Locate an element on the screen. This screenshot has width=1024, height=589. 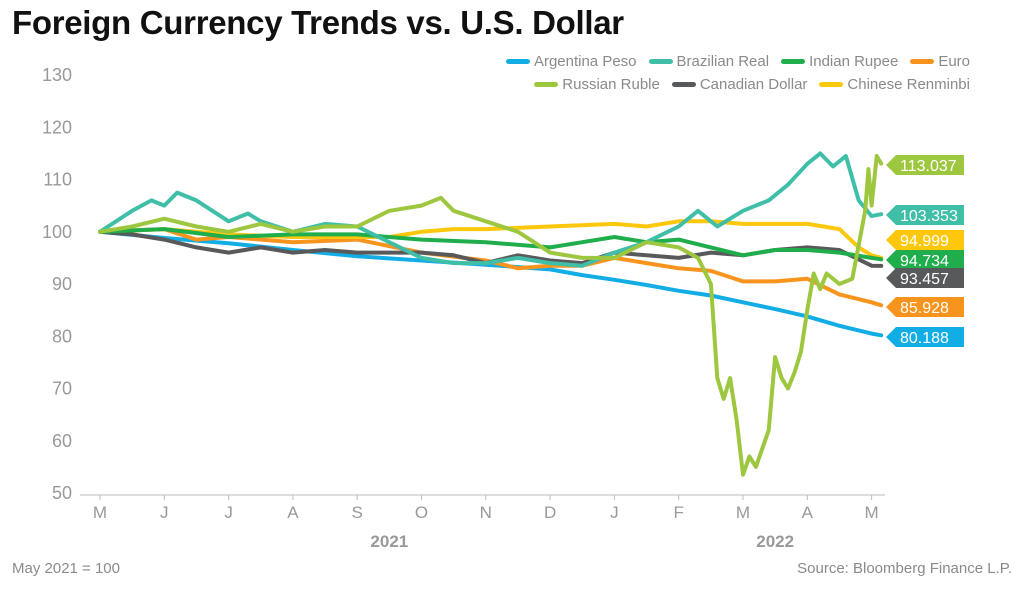
legend-label: Indian Rupee is located at coordinates (854, 61).